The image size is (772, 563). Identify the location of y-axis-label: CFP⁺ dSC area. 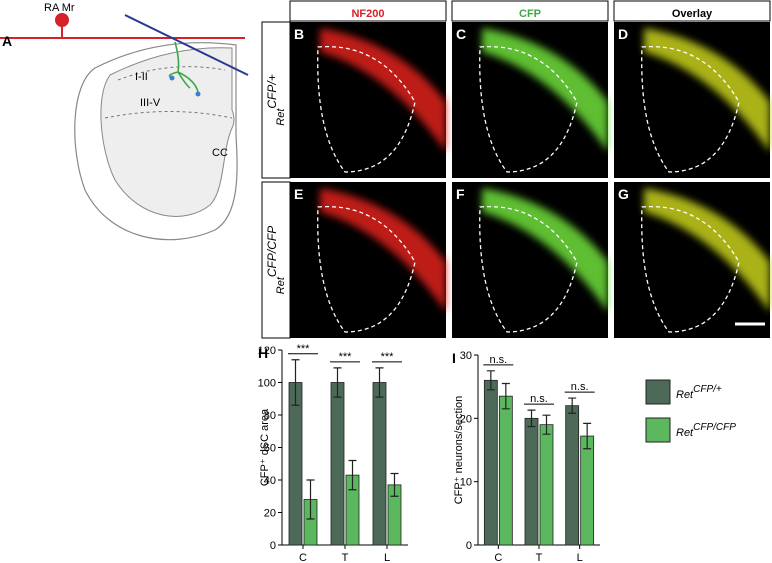
(265, 447).